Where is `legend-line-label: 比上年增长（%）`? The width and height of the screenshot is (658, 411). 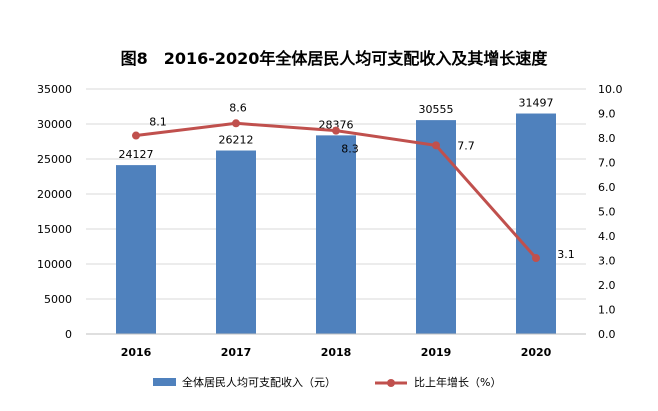 legend-line-label: 比上年增长（%） is located at coordinates (457, 382).